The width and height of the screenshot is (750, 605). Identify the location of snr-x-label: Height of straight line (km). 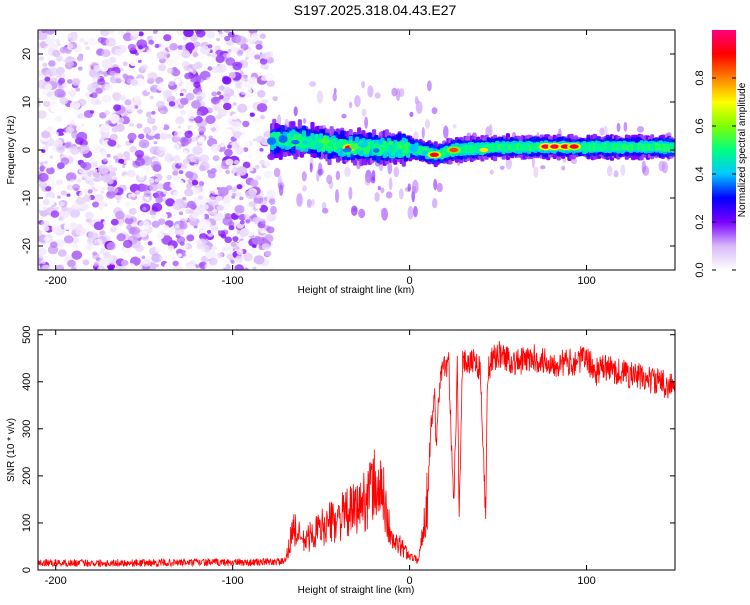
(356, 590).